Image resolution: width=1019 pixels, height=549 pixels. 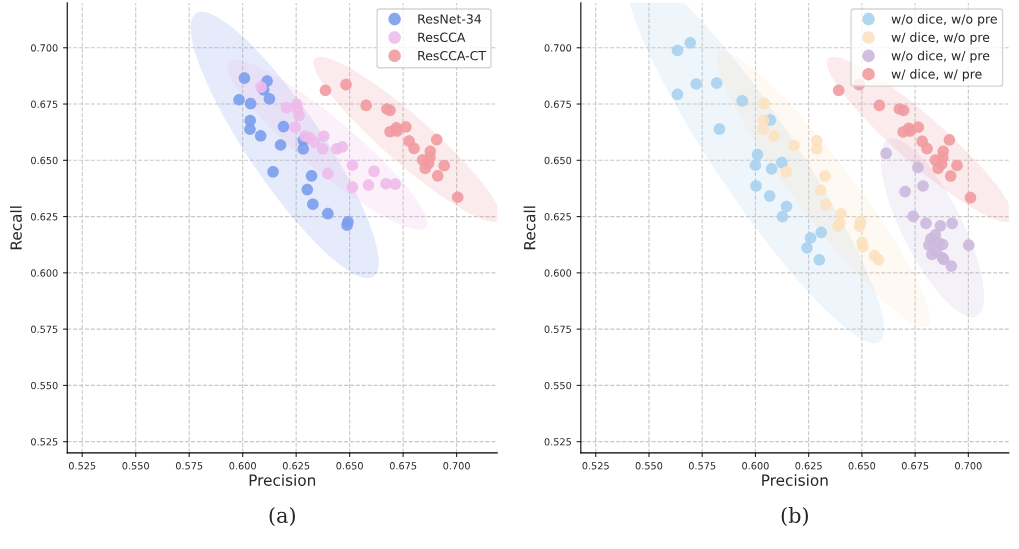 I want to click on text: (b), so click(x=794, y=516).